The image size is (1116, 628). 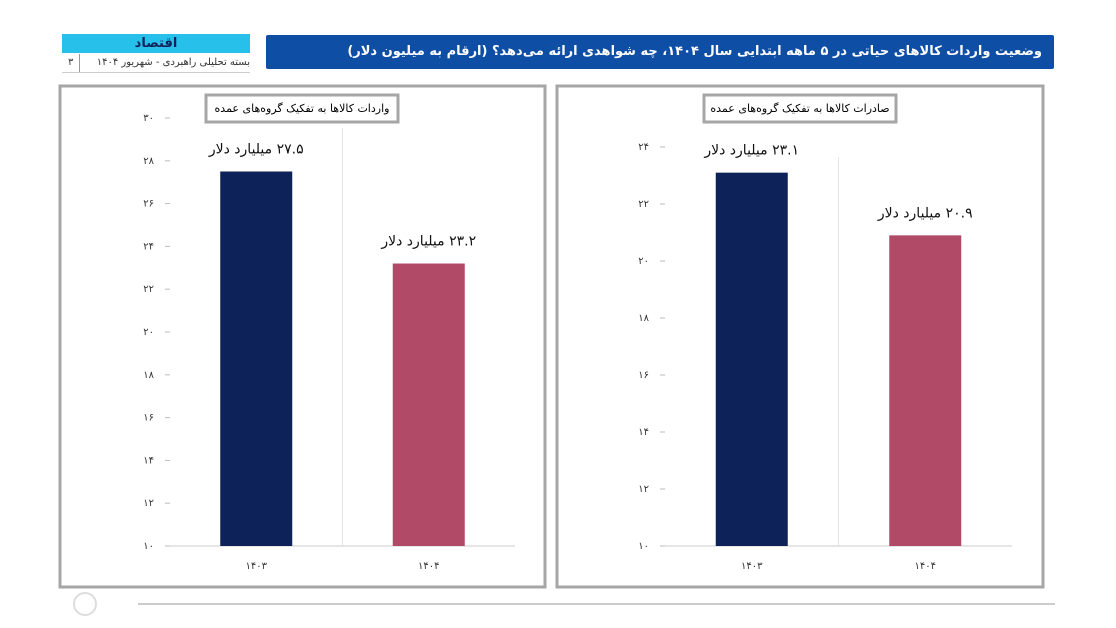 What do you see at coordinates (71, 63) in the screenshot?
I see `page-number: ۳` at bounding box center [71, 63].